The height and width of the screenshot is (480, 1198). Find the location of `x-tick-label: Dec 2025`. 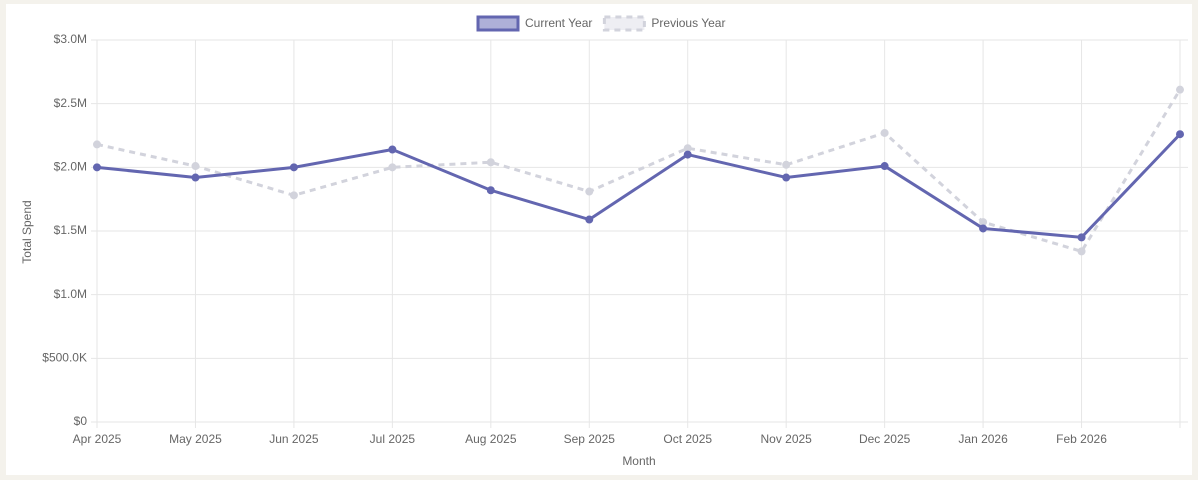

x-tick-label: Dec 2025 is located at coordinates (885, 439).